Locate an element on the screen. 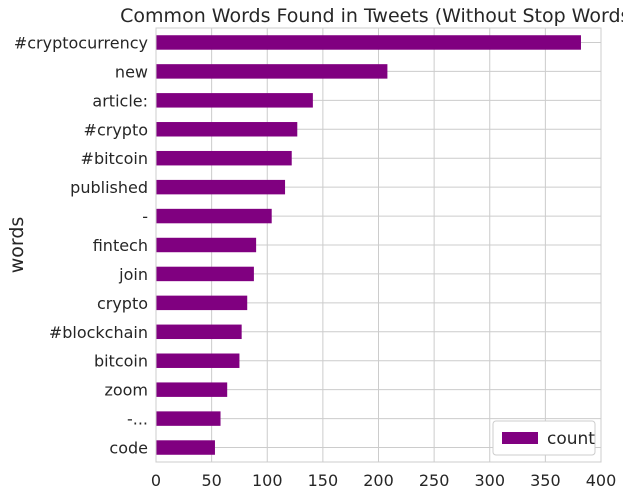 This screenshot has width=623, height=493. y-tick-label: bitcoin is located at coordinates (121, 361).